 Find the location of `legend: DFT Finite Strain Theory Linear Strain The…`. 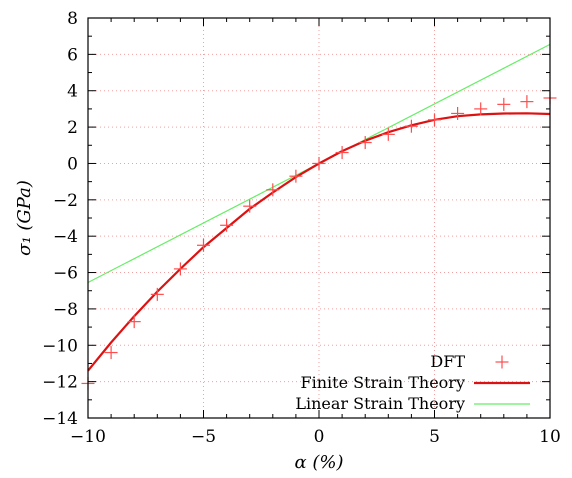

legend: DFT Finite Strain Theory Linear Strain The… is located at coordinates (412, 382).